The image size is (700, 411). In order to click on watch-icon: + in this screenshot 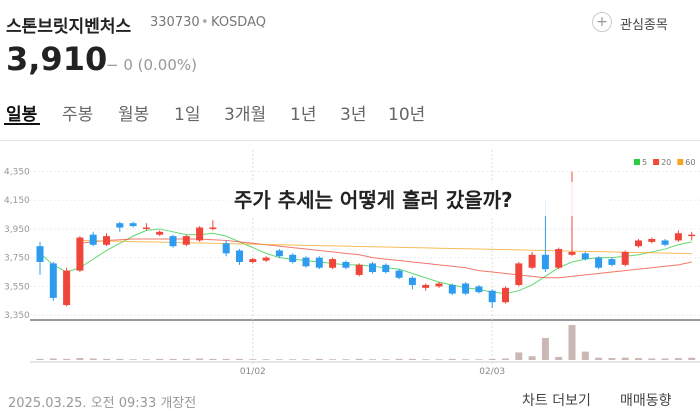, I will do `click(602, 22)`.